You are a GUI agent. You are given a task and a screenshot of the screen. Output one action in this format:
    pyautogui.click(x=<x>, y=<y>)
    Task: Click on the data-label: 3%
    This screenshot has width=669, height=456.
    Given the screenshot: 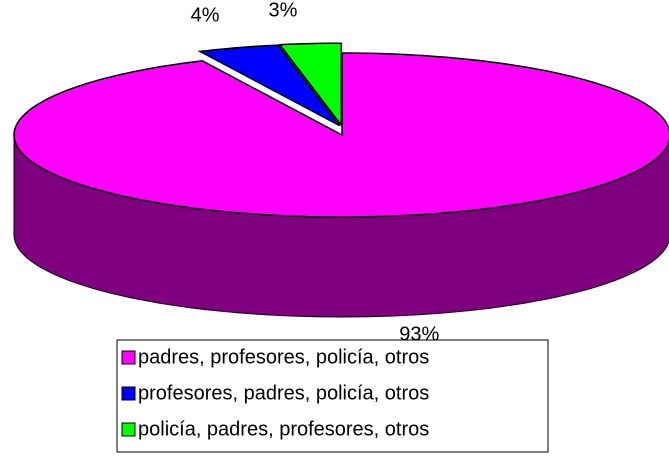 What is the action you would take?
    pyautogui.click(x=282, y=10)
    